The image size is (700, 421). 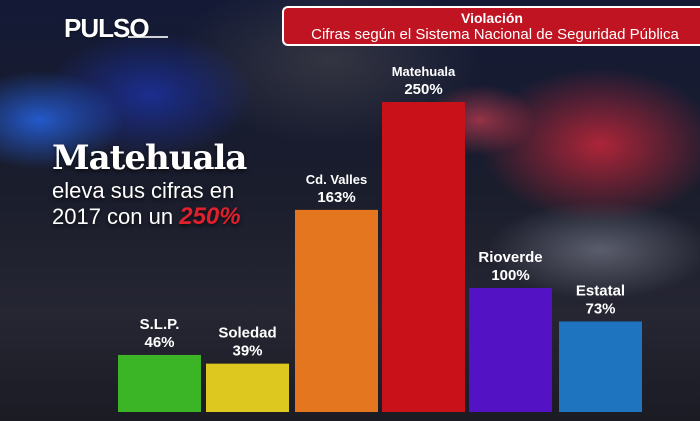 I want to click on bar-soledad, so click(x=247, y=387).